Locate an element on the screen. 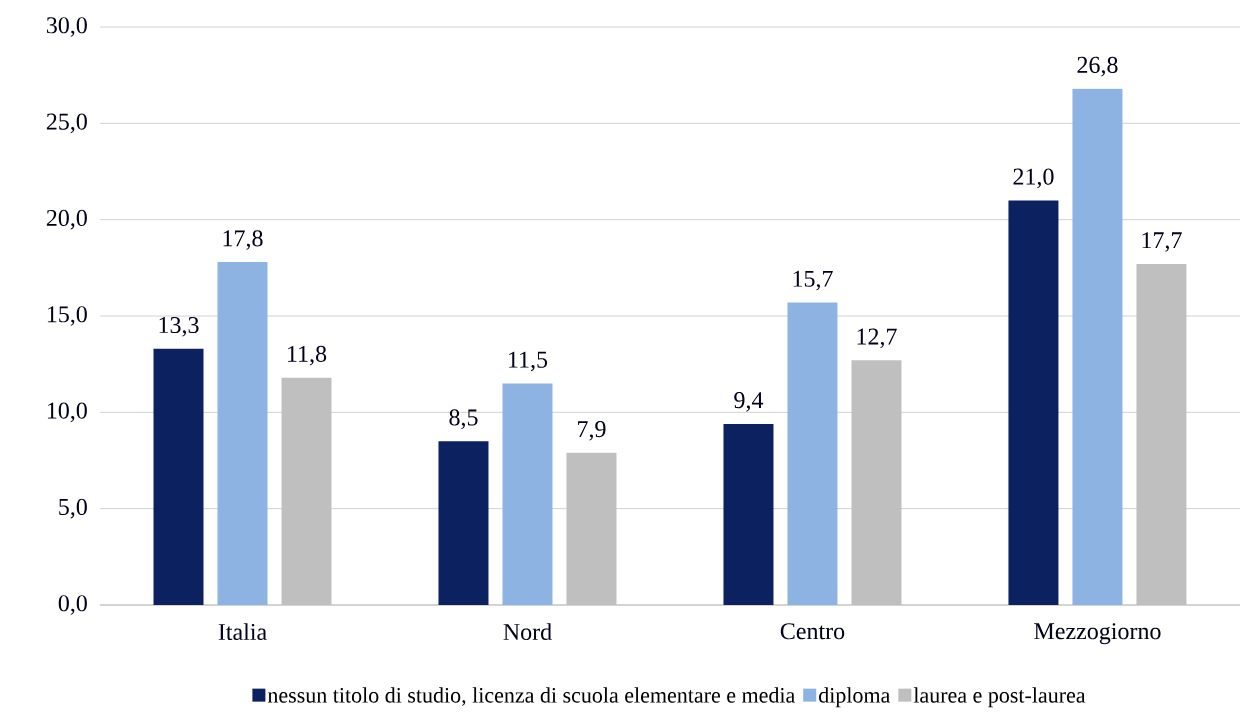 Image resolution: width=1242 pixels, height=717 pixels. data-label: 8,5 is located at coordinates (463, 419).